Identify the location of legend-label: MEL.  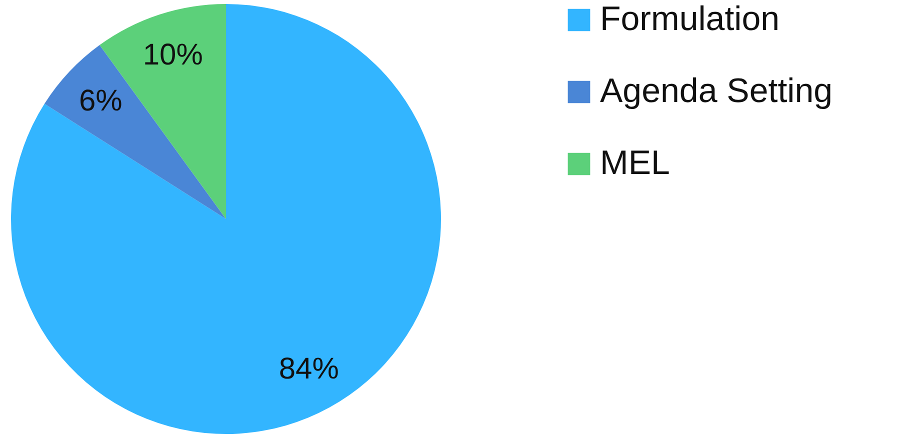
(635, 163).